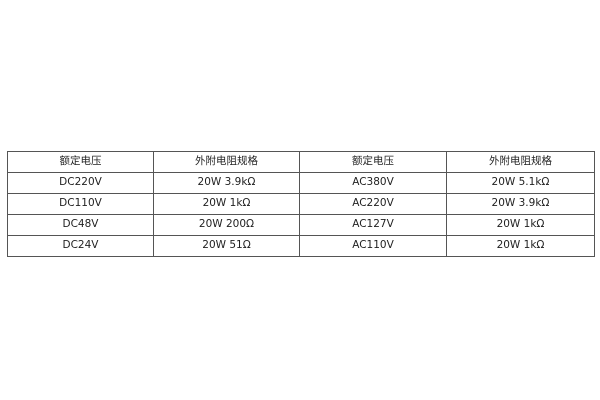  I want to click on header-row: 额定电压 外附电阻规格 额定电压 外附电阻规格, so click(301, 162).